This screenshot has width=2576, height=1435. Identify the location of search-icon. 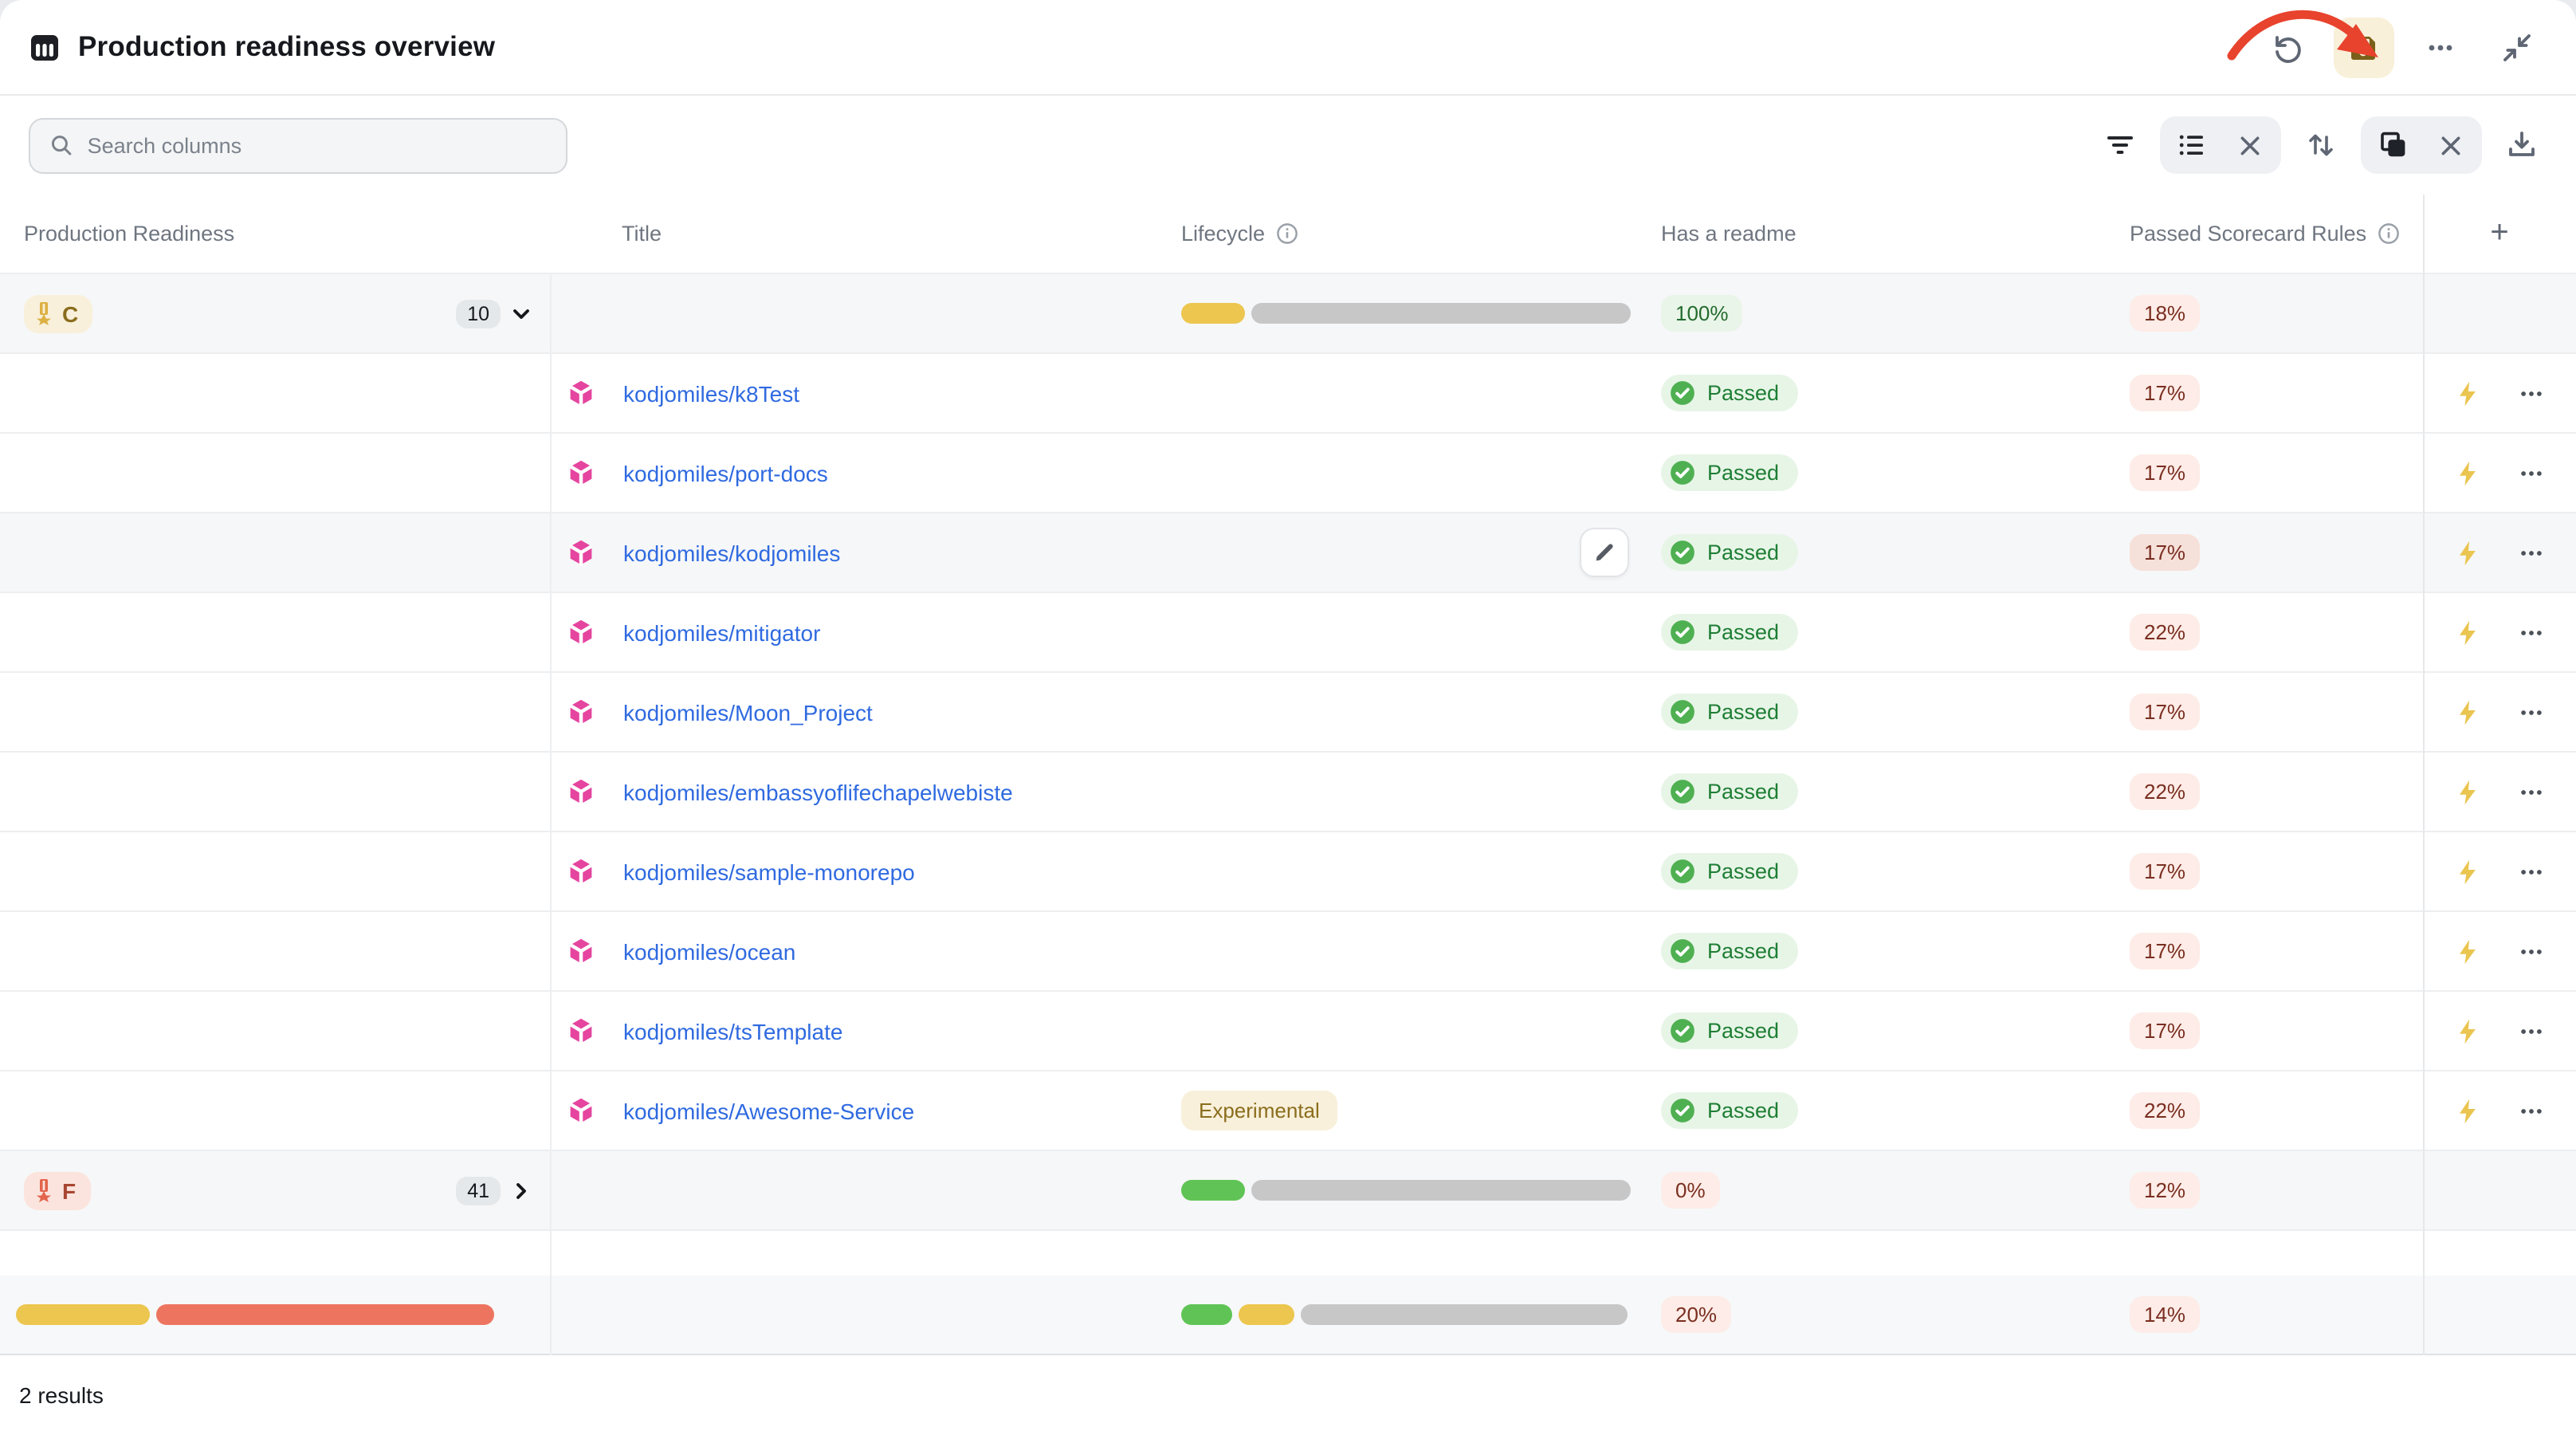
(62, 145).